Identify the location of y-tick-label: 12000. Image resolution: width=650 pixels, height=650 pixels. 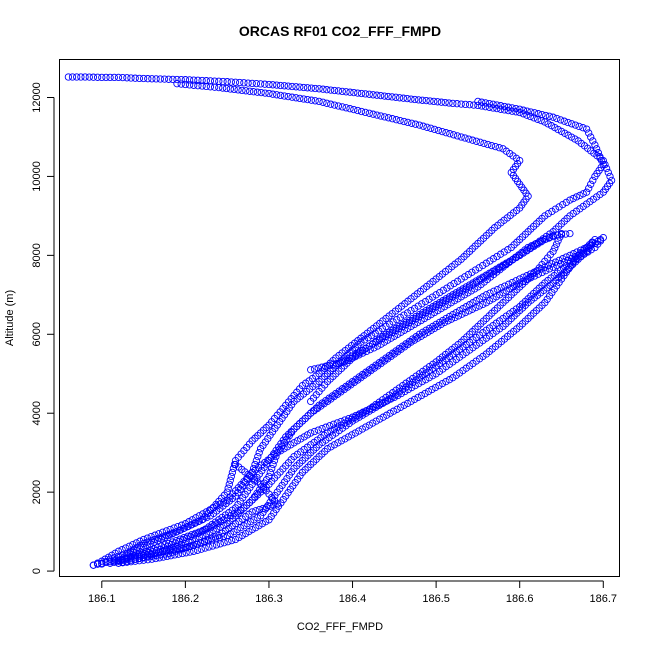
(37, 97).